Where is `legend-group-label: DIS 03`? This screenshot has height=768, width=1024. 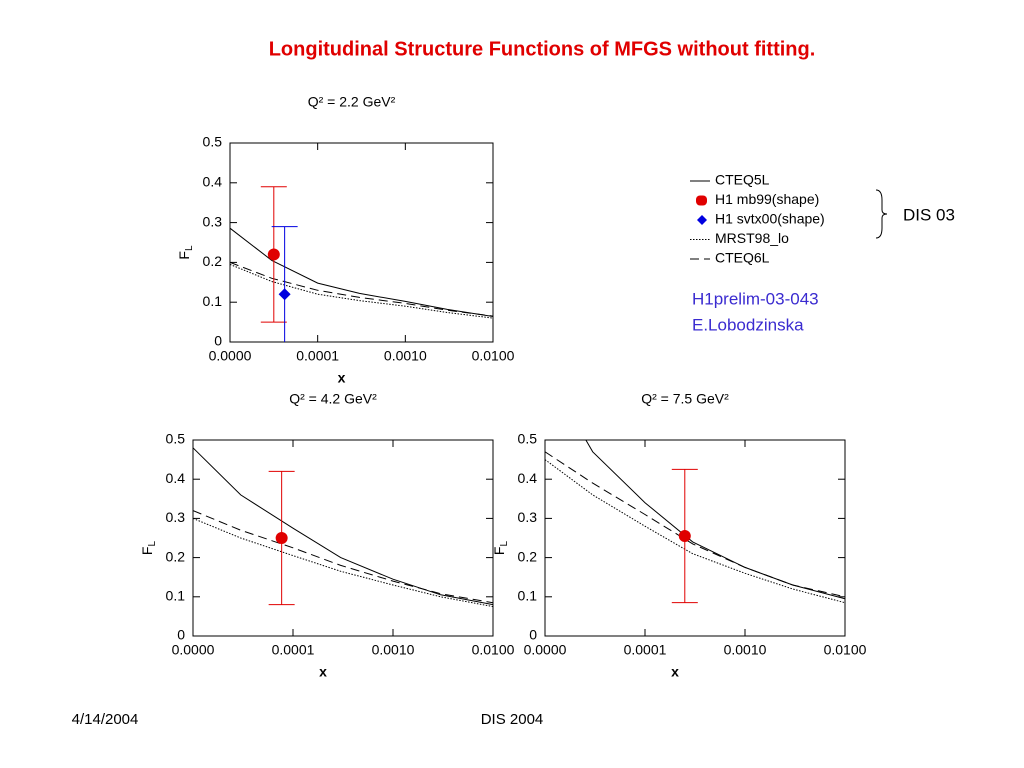 legend-group-label: DIS 03 is located at coordinates (929, 214).